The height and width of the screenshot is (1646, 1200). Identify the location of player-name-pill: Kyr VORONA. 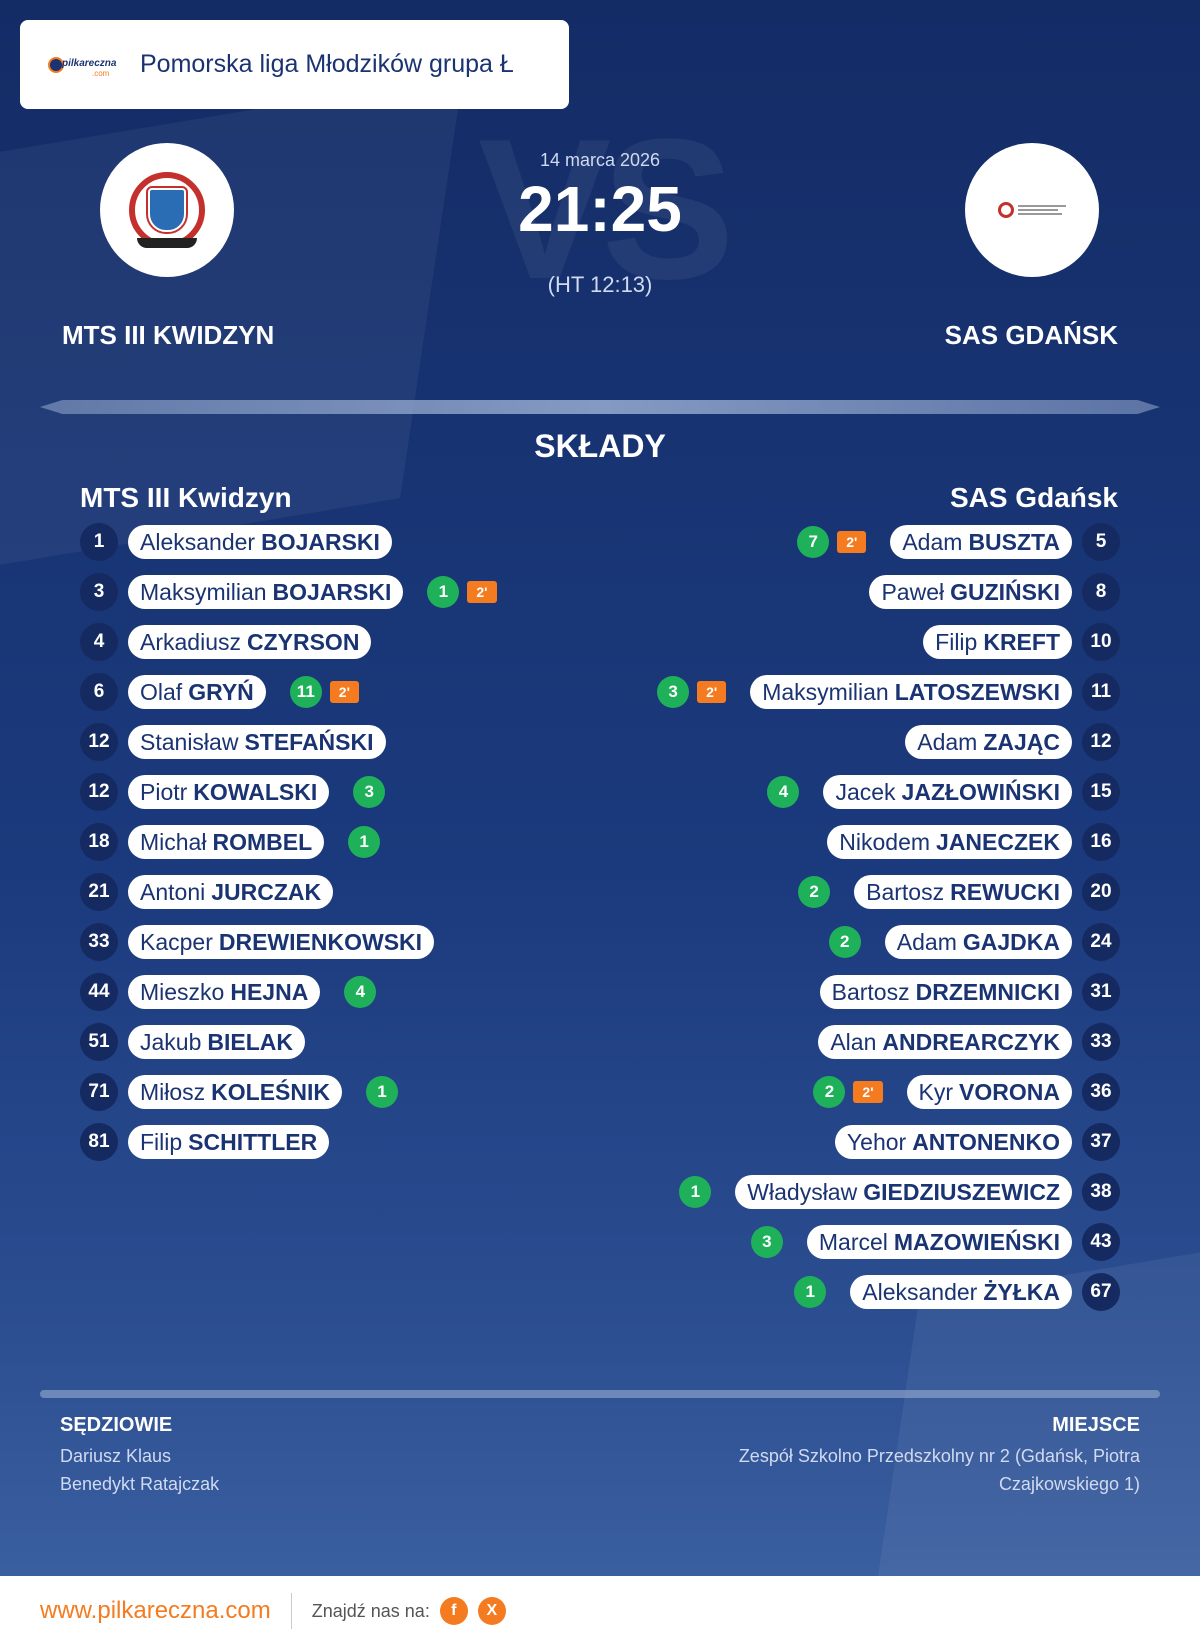
(989, 1092).